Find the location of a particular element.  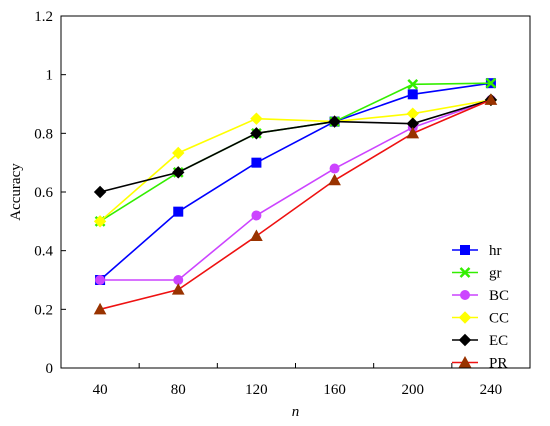

legend-item-hr: hr is located at coordinates (477, 251).